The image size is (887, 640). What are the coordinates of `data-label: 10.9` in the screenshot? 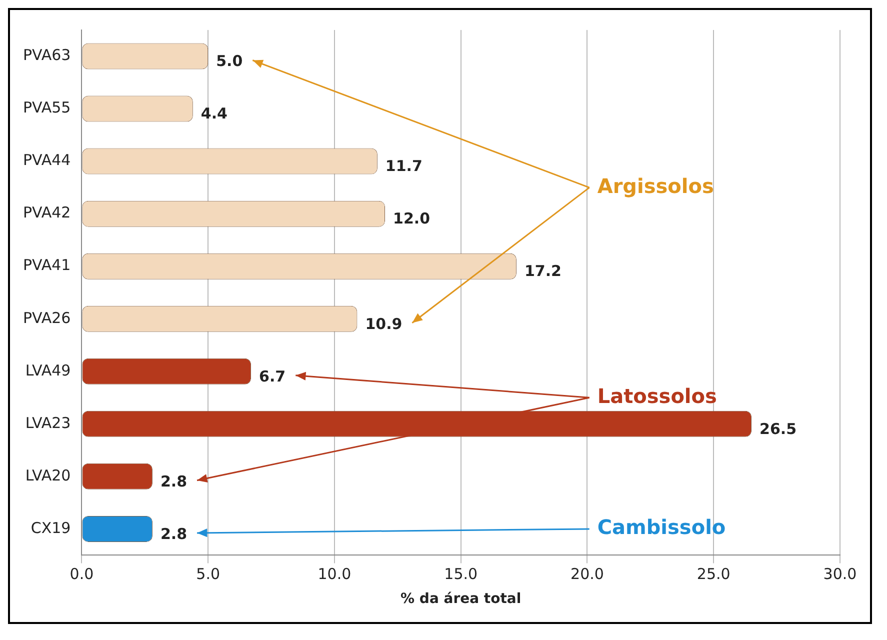 It's located at (383, 323).